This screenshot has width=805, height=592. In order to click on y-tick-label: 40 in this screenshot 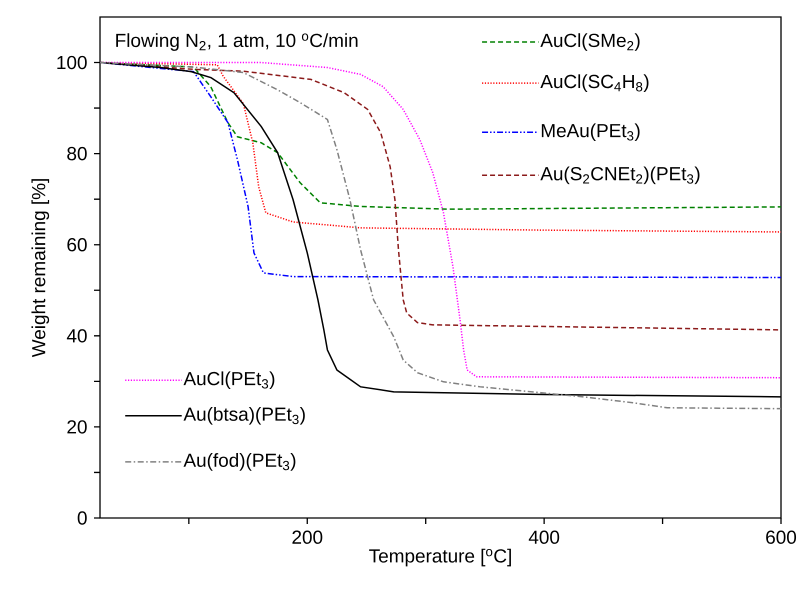, I will do `click(76, 336)`.